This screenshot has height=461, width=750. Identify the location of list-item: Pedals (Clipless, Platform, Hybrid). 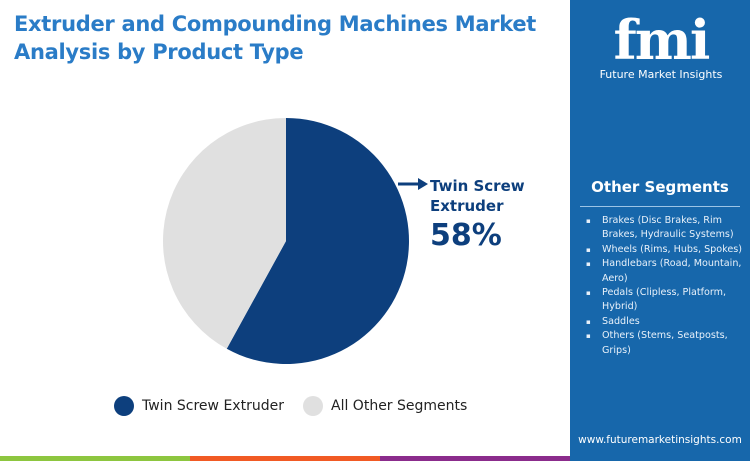
(667, 300).